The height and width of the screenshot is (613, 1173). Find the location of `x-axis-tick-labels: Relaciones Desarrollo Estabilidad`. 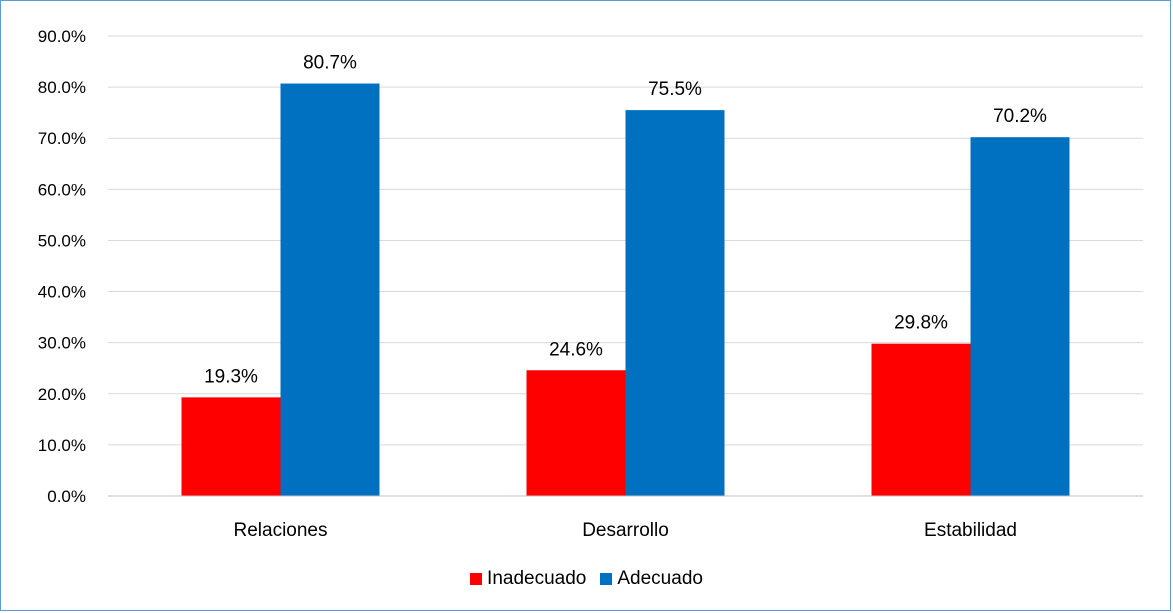

x-axis-tick-labels: Relaciones Desarrollo Estabilidad is located at coordinates (625, 518).